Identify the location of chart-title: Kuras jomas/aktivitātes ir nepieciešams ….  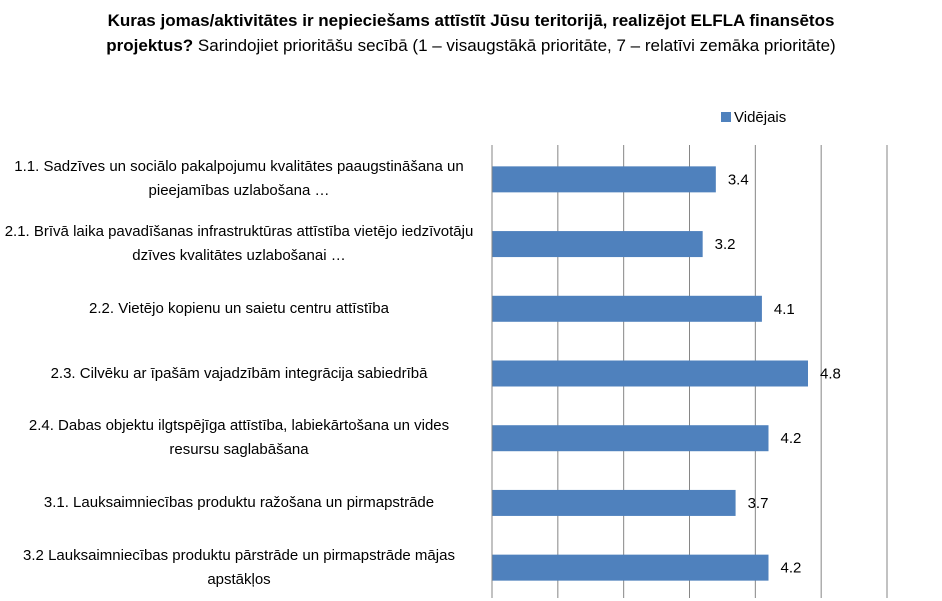
(470, 33).